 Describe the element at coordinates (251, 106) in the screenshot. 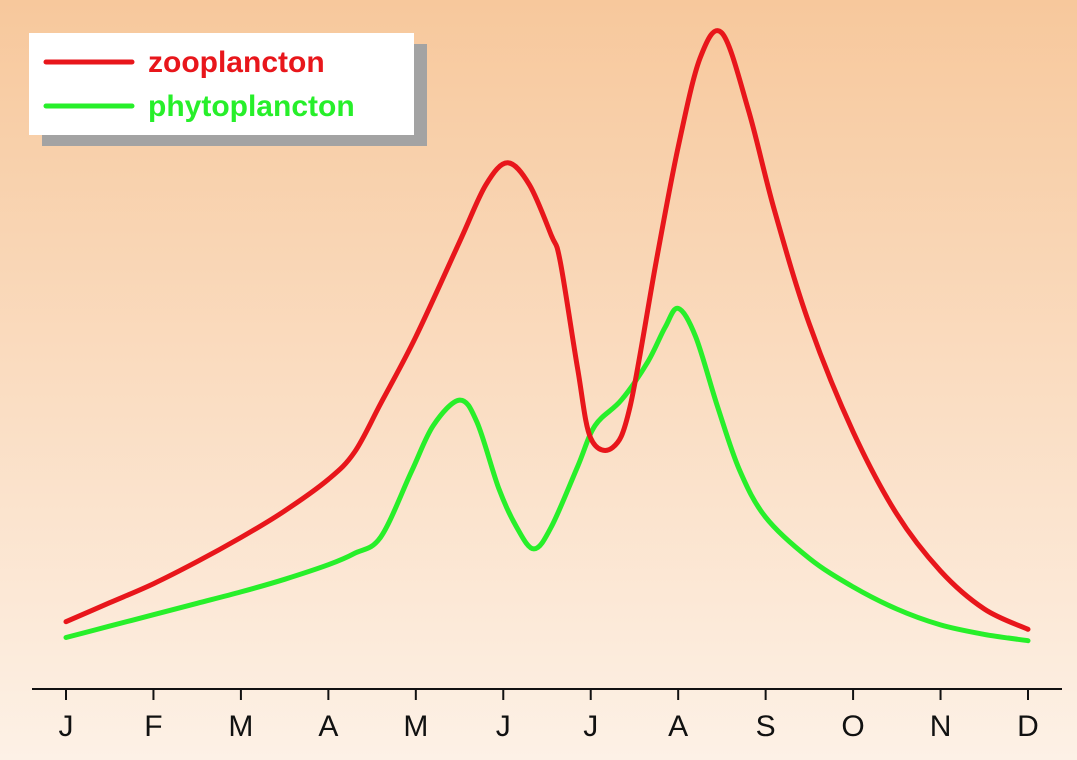

I see `legend-label-phytoplancton: phytoplancton` at that location.